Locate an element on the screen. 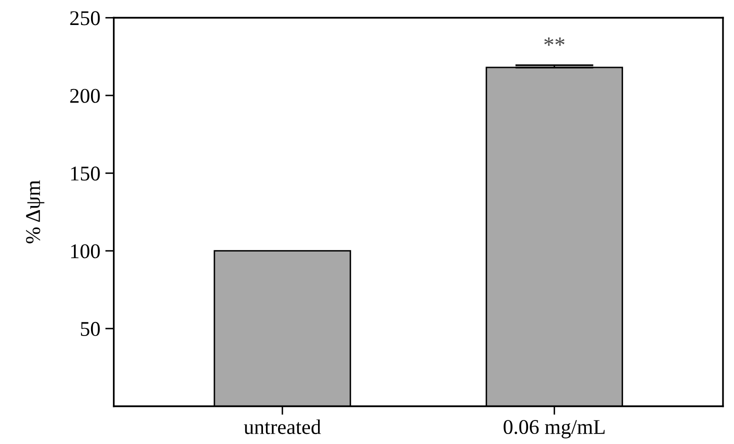 The image size is (734, 444). y-tick-label: 100 is located at coordinates (85, 251).